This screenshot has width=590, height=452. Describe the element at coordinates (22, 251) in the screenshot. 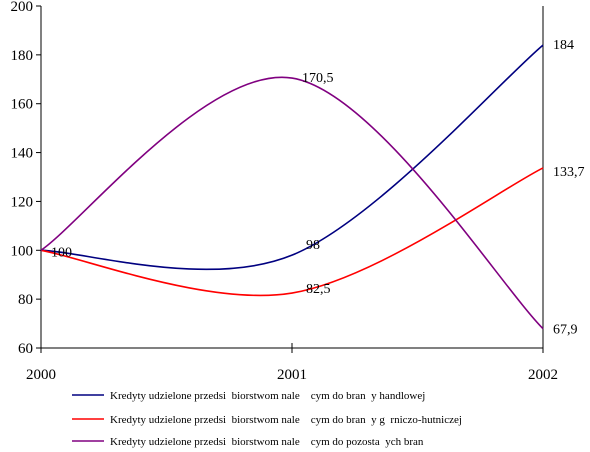

I see `y-tick-label: 100` at that location.